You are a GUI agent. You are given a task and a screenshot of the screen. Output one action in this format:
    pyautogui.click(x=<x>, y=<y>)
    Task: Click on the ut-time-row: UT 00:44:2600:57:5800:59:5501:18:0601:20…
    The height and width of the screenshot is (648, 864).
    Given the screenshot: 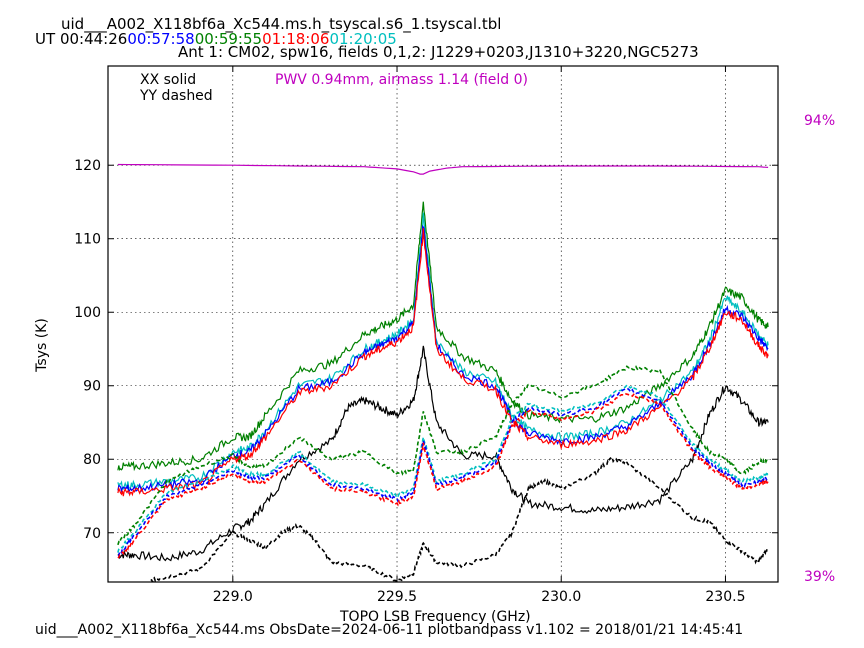 What is the action you would take?
    pyautogui.click(x=216, y=39)
    